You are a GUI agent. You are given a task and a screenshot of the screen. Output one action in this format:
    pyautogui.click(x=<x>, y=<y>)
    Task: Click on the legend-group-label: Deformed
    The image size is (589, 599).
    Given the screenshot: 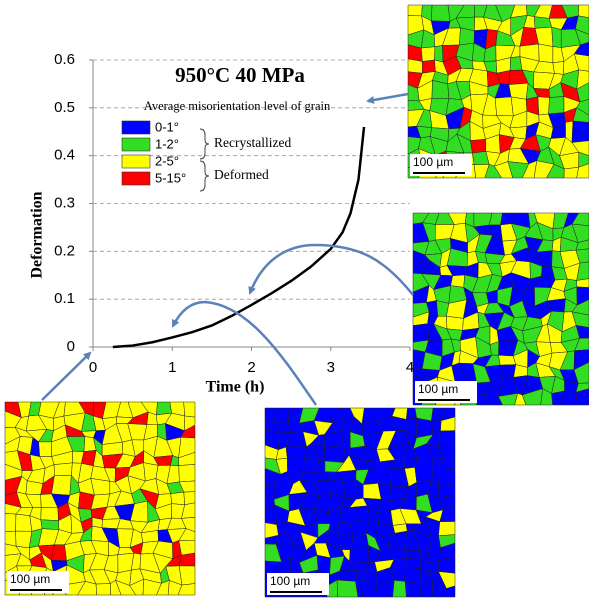 What is the action you would take?
    pyautogui.click(x=241, y=174)
    